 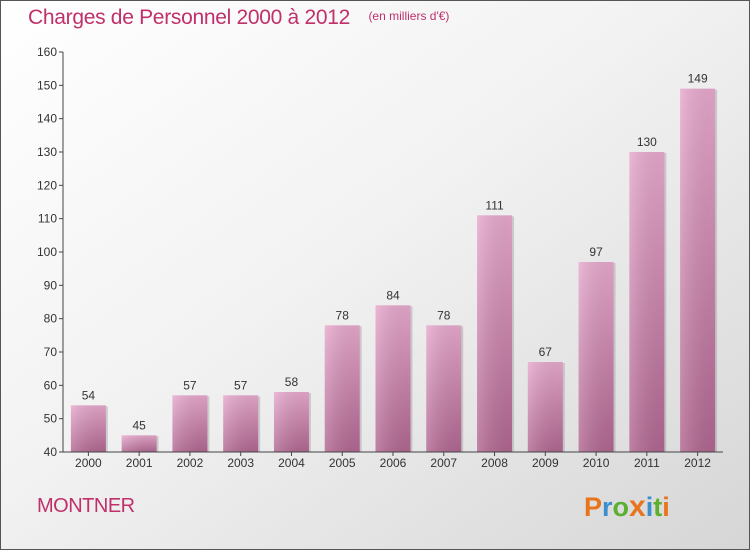 What do you see at coordinates (494, 205) in the screenshot?
I see `bar-value-label: 111` at bounding box center [494, 205].